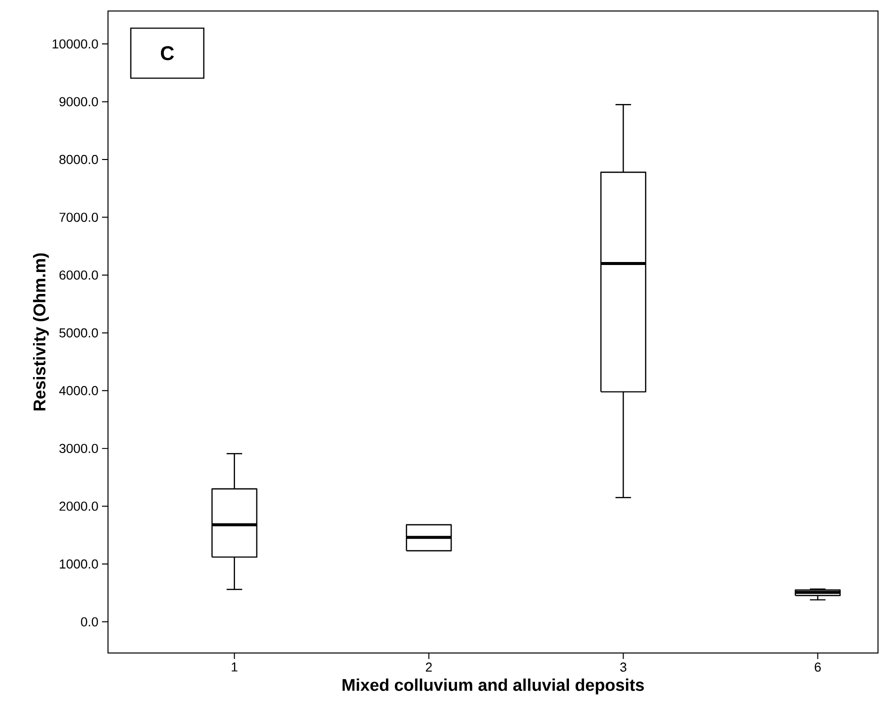 This screenshot has width=880, height=717. What do you see at coordinates (75, 44) in the screenshot?
I see `y-tick-label: 10000.0` at bounding box center [75, 44].